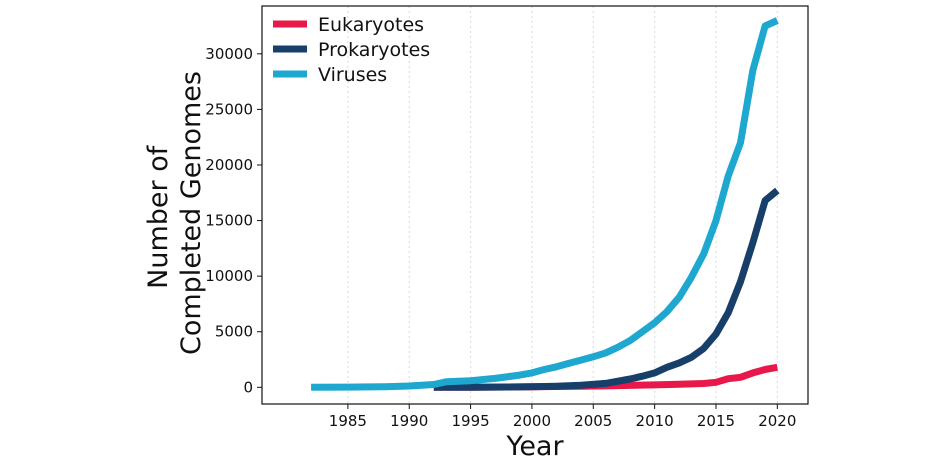 The width and height of the screenshot is (928, 464). Describe the element at coordinates (229, 276) in the screenshot. I see `y-tick-label: 10000` at that location.